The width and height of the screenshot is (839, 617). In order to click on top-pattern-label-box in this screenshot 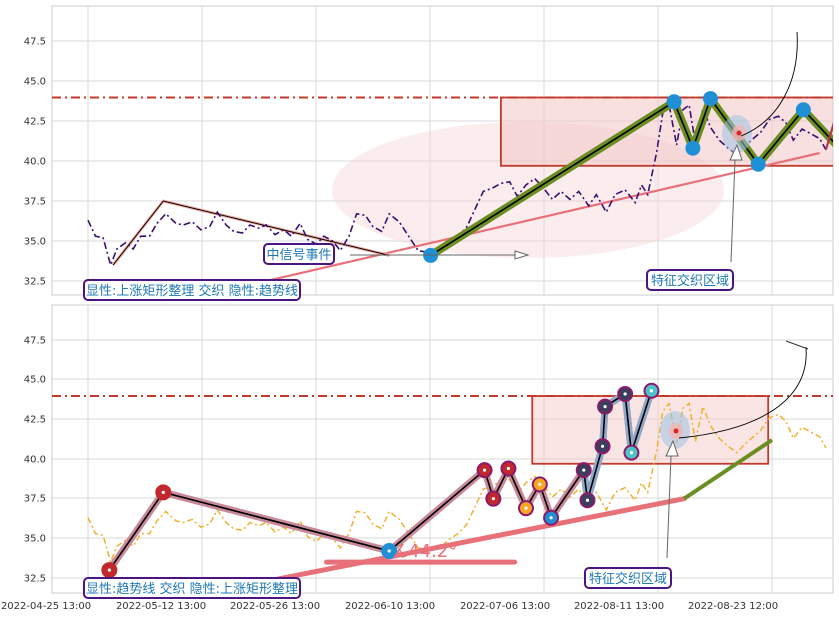, I will do `click(192, 290)`.